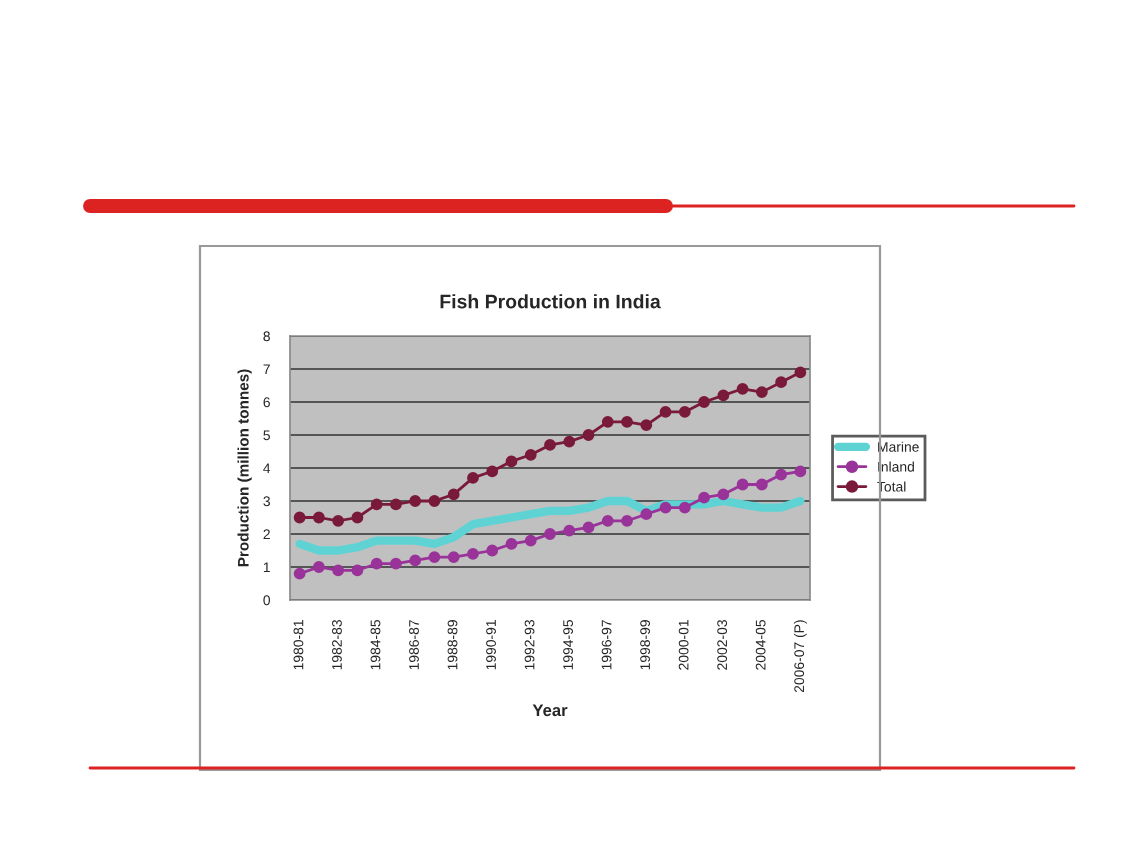 The height and width of the screenshot is (852, 1130). What do you see at coordinates (550, 301) in the screenshot?
I see `chart-title: Fish Production in India` at bounding box center [550, 301].